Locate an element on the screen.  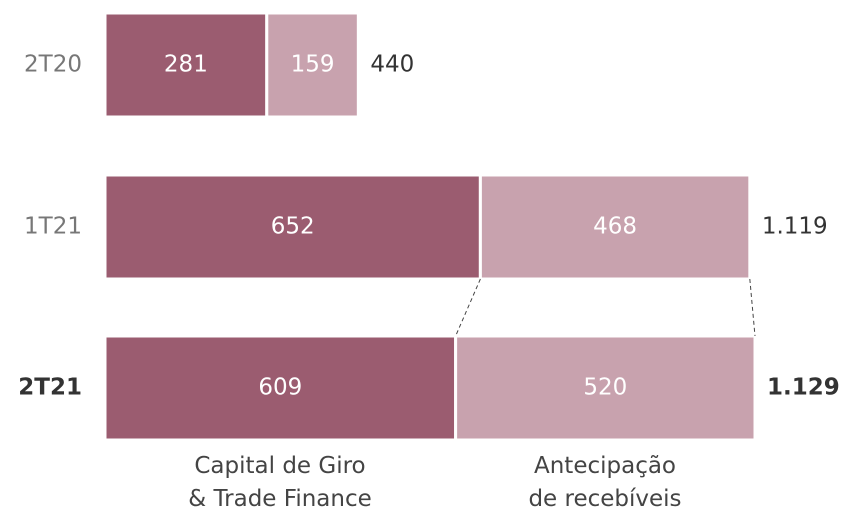
value-label: 281 is located at coordinates (186, 65).